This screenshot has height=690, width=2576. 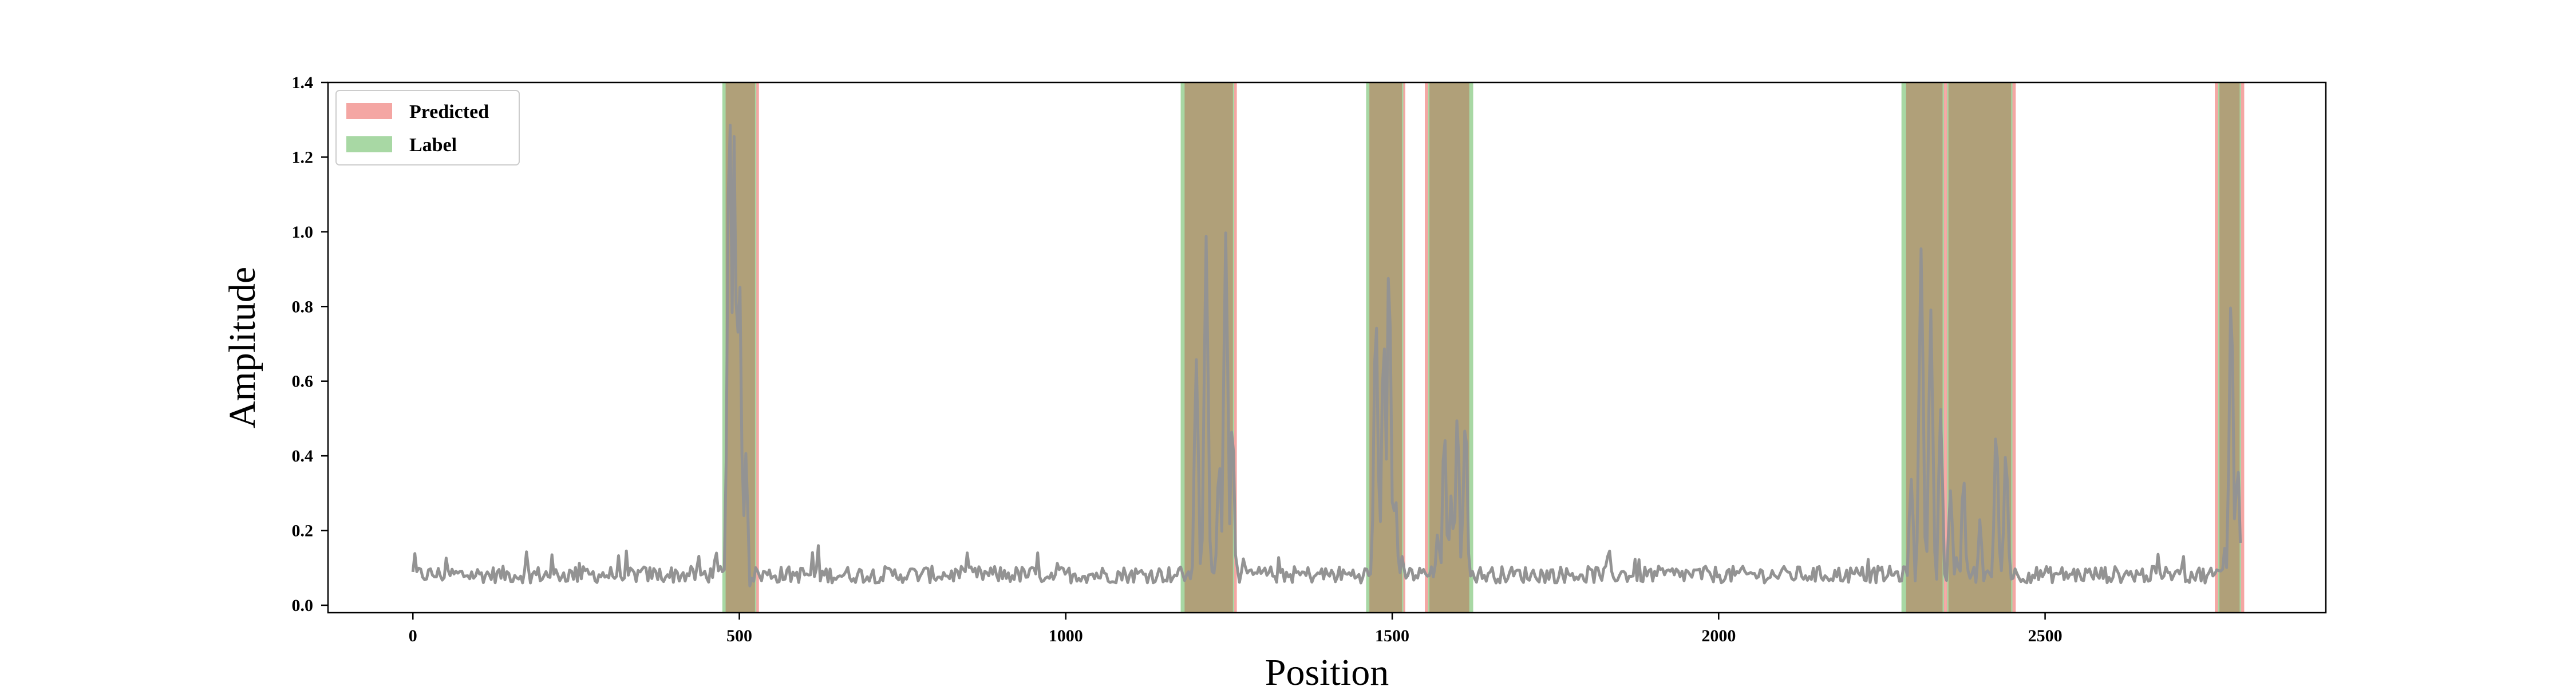 What do you see at coordinates (433, 145) in the screenshot?
I see `legend-label-label: Label` at bounding box center [433, 145].